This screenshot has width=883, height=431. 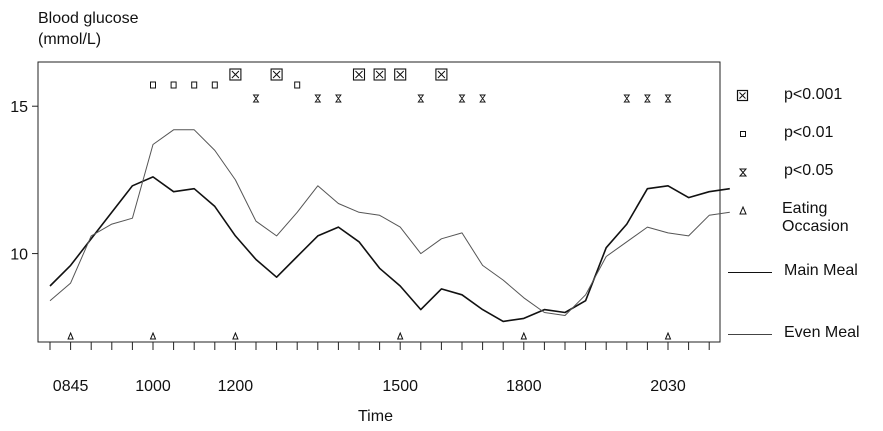 I want to click on small-box-icon, so click(x=743, y=134).